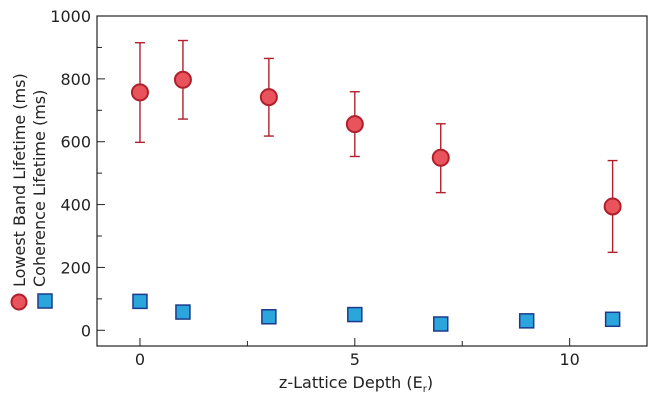 The height and width of the screenshot is (394, 648). What do you see at coordinates (19, 302) in the screenshot?
I see `legend-marker-circle` at bounding box center [19, 302].